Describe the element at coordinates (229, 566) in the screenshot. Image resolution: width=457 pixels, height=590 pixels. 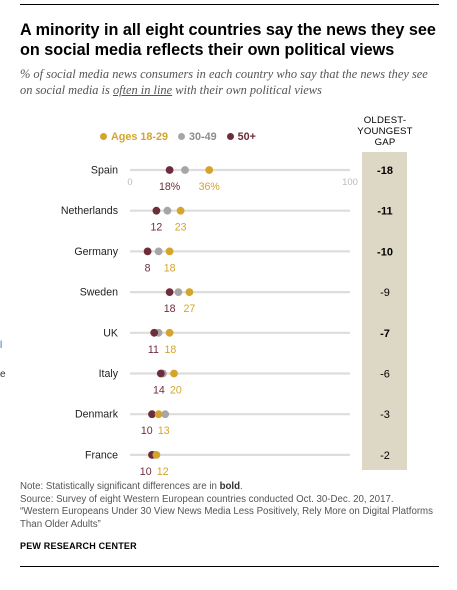
I see `bottom-rule` at that location.